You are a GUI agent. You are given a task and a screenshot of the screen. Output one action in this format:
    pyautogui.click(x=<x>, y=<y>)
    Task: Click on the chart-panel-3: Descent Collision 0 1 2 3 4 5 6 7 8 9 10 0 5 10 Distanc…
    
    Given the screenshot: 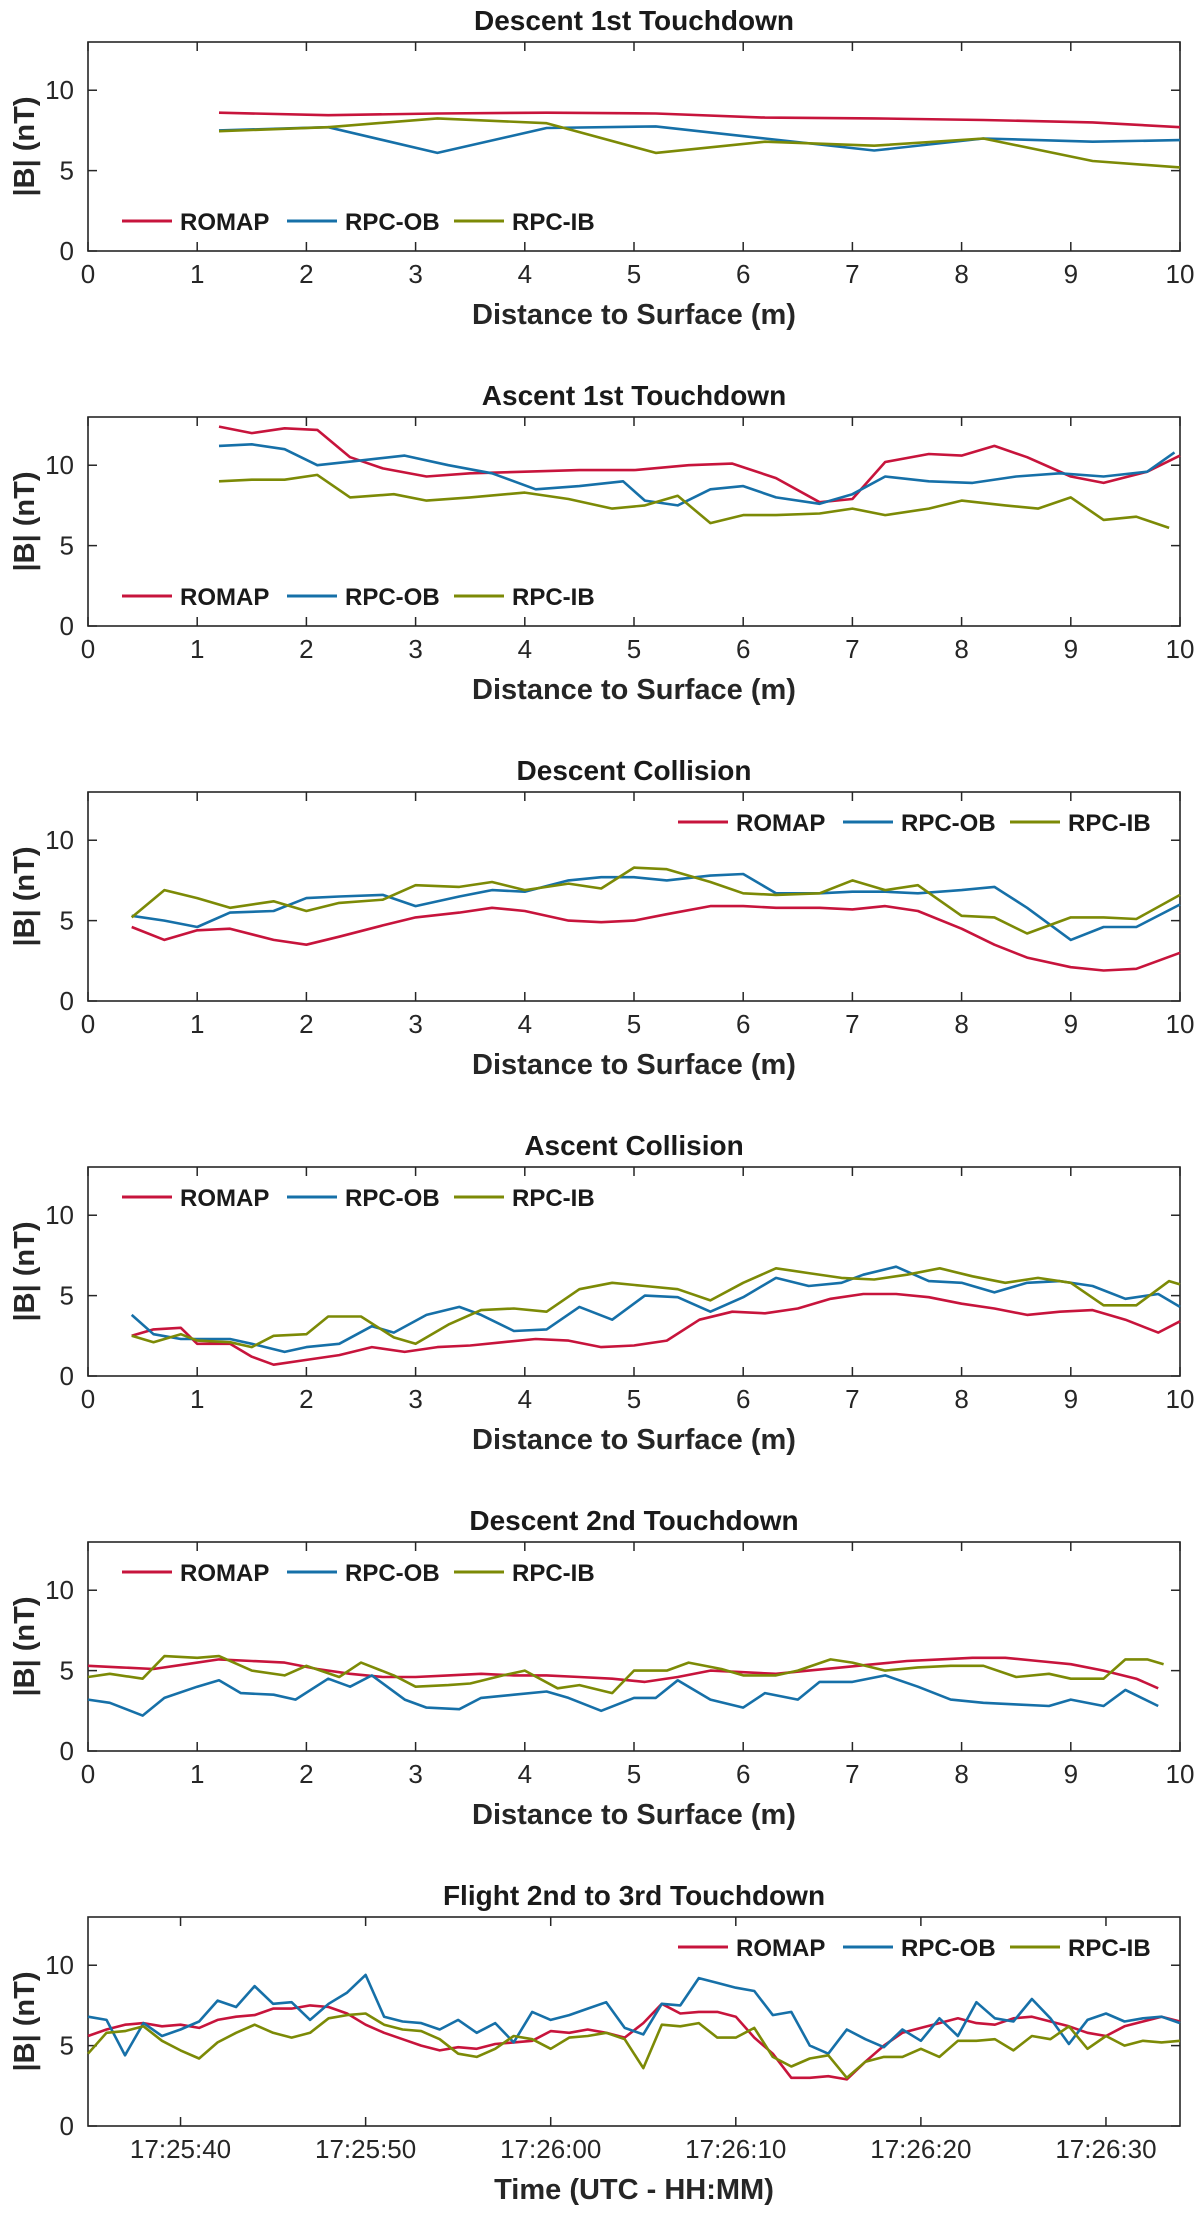 What is the action you would take?
    pyautogui.click(x=601, y=918)
    